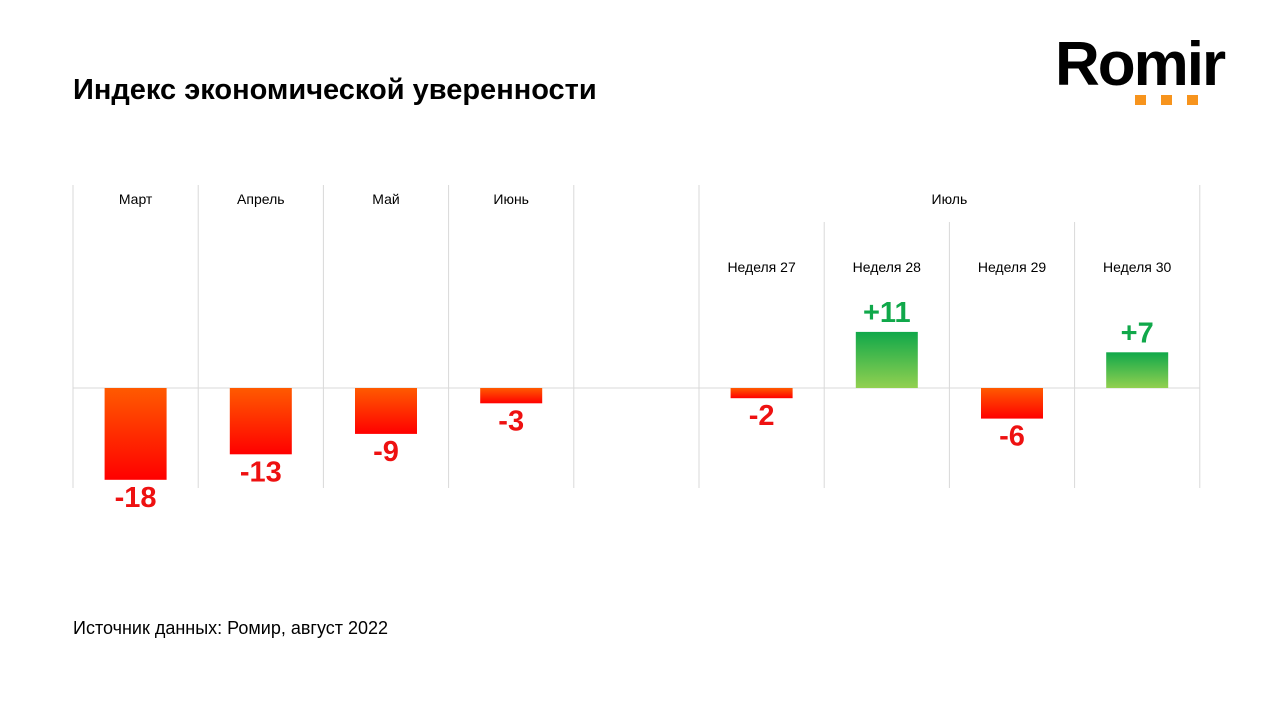  I want to click on category-label: Неделя 30, so click(1137, 267).